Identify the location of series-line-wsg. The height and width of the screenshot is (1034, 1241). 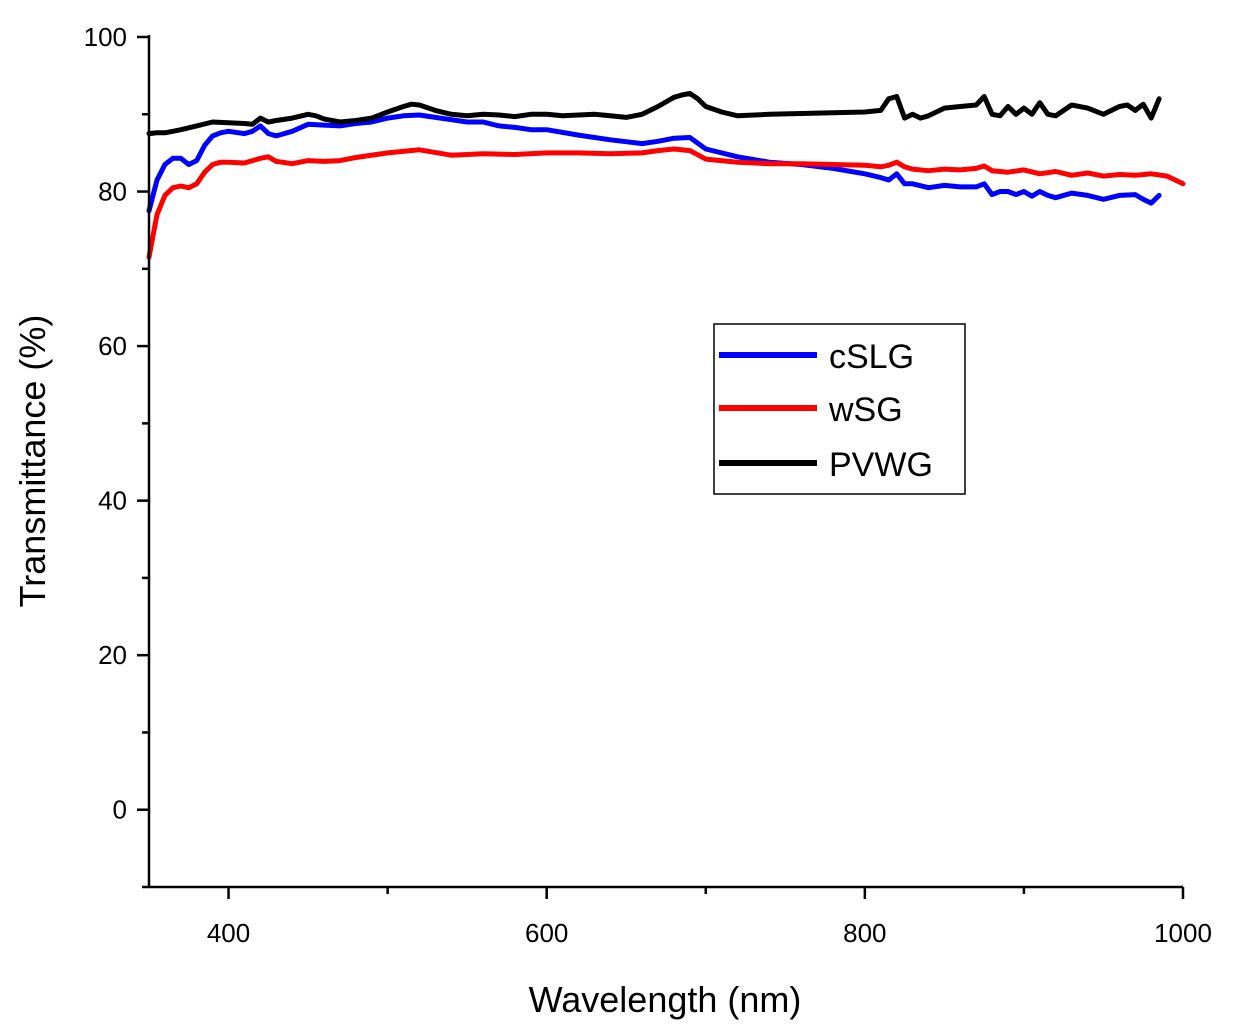
(666, 203).